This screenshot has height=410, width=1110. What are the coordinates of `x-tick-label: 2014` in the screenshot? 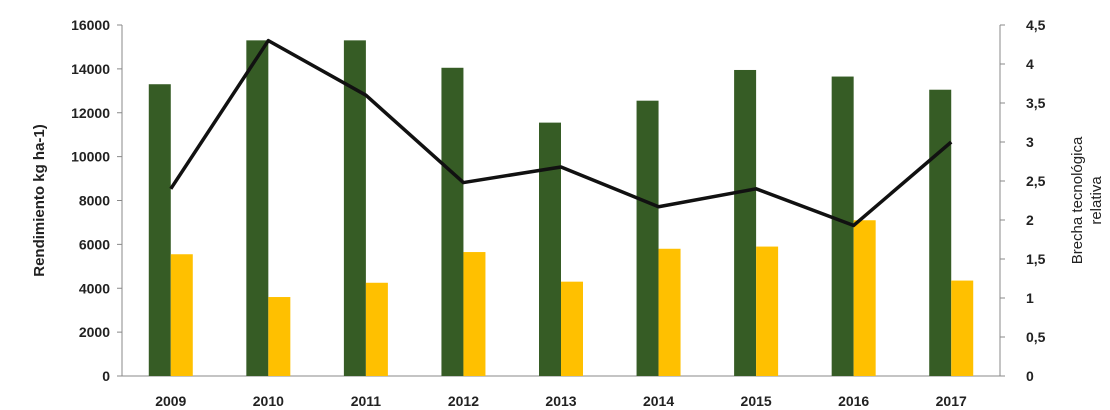 It's located at (658, 401).